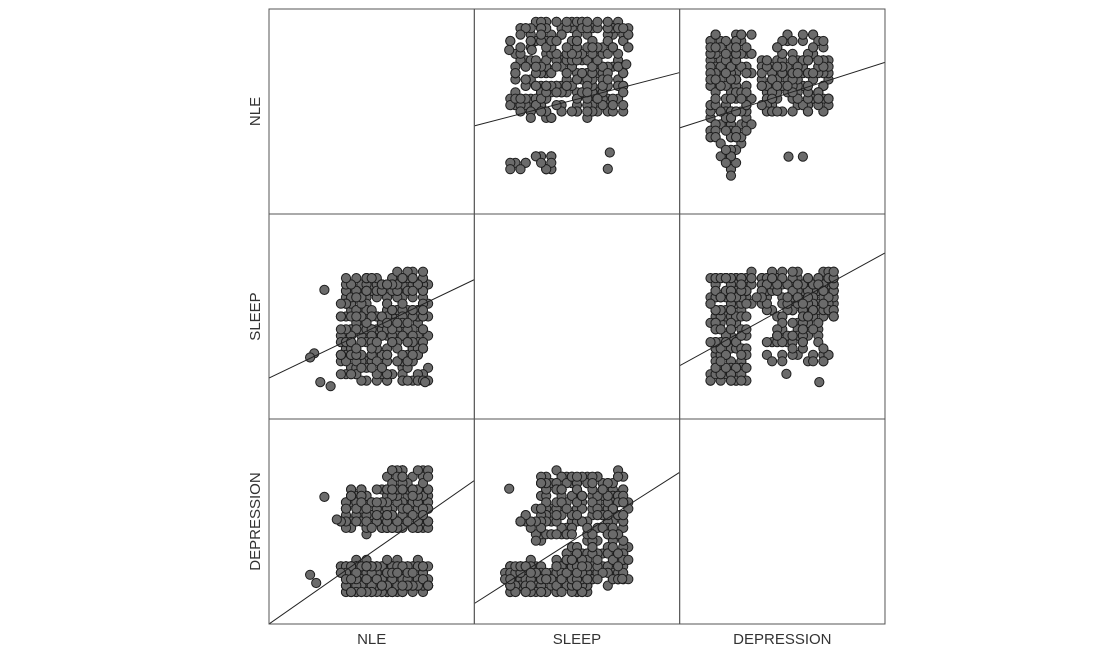 The width and height of the screenshot is (1120, 664). What do you see at coordinates (577, 95) in the screenshot?
I see `panel-nle-vs-sleep` at bounding box center [577, 95].